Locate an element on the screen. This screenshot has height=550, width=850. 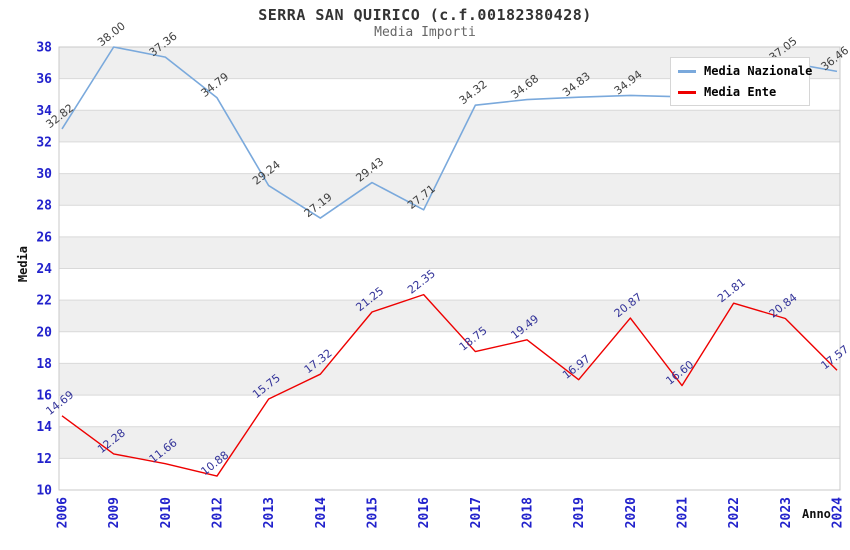
y-tick-label: 28 is located at coordinates (44, 206).